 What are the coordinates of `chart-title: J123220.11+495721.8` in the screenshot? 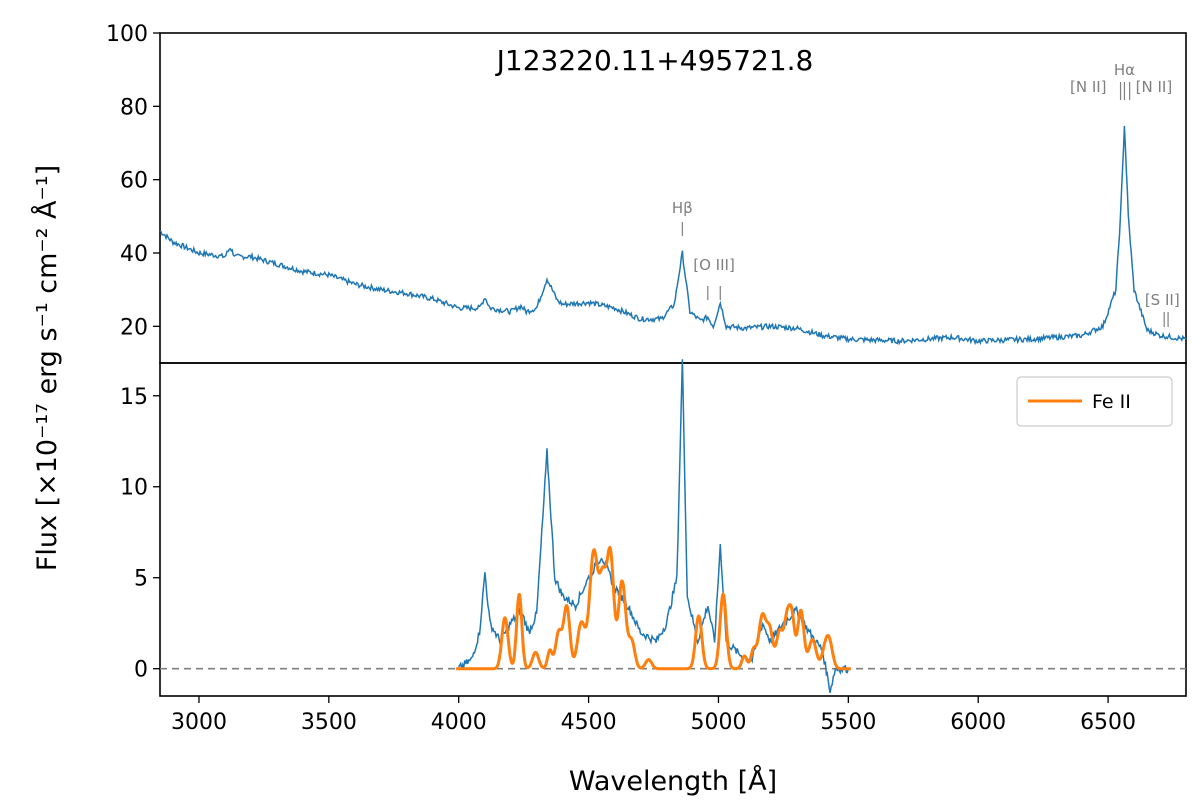 It's located at (654, 60).